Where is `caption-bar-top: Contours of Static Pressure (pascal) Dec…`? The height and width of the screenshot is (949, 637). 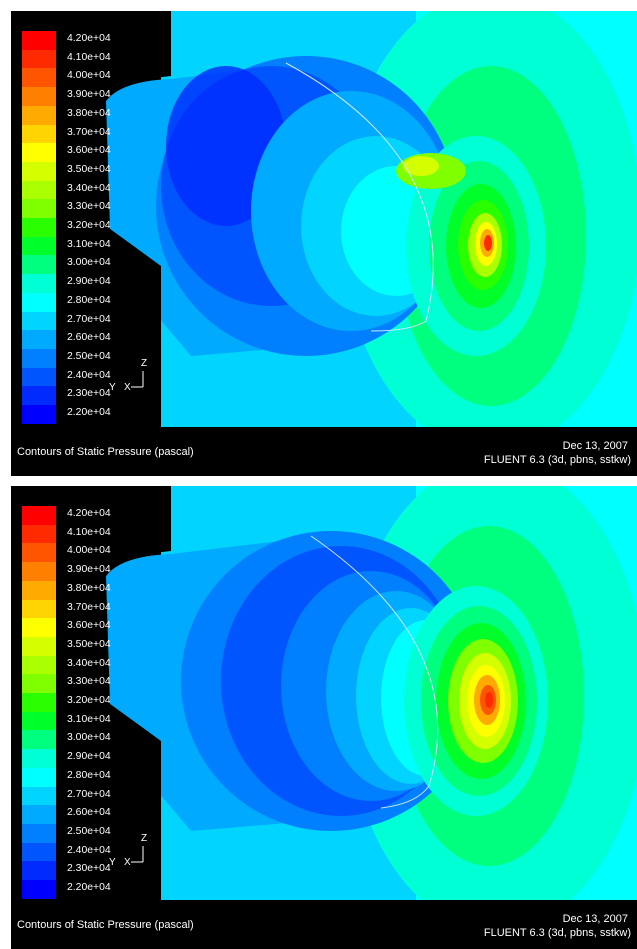
caption-bar-top: Contours of Static Pressure (pascal) Dec… is located at coordinates (324, 451).